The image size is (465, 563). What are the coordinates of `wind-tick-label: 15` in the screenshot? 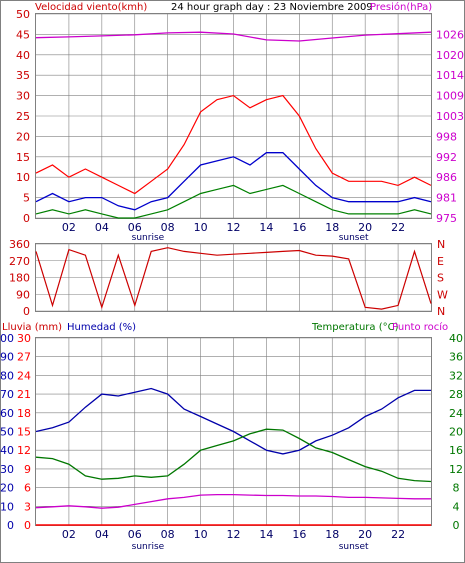 It's located at (23, 157).